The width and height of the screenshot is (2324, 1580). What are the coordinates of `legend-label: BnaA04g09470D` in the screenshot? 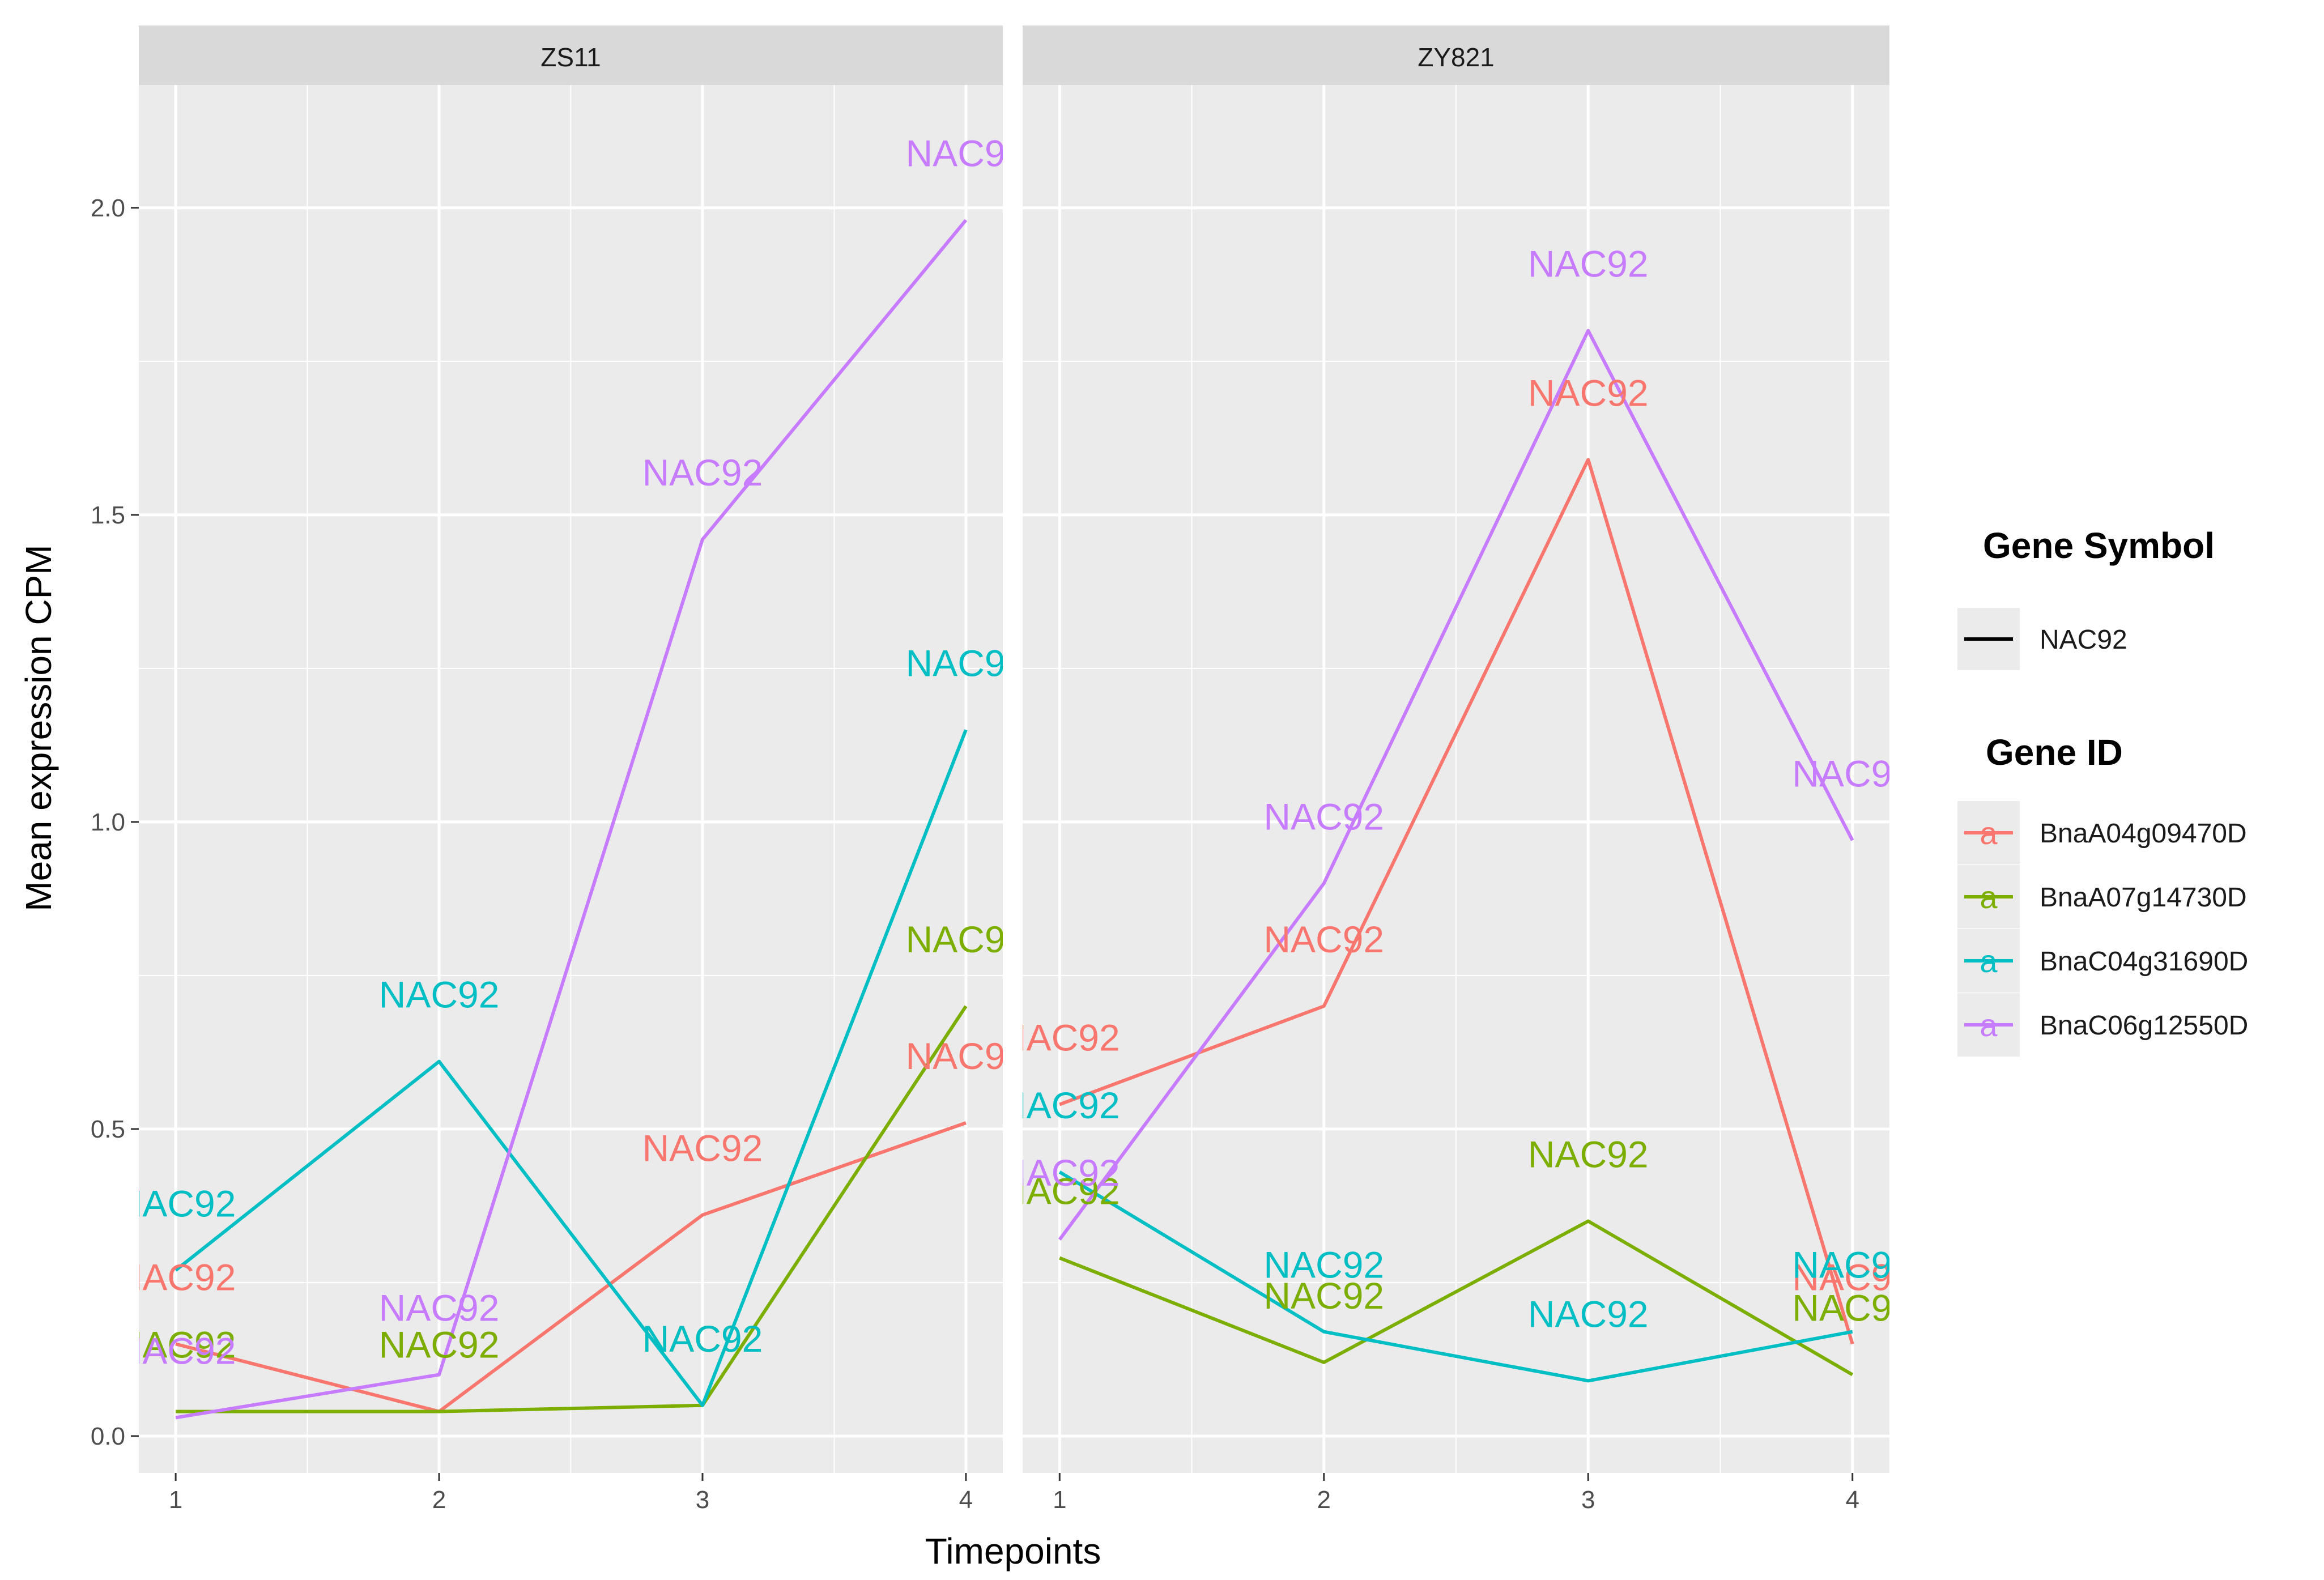 It's located at (2143, 834).